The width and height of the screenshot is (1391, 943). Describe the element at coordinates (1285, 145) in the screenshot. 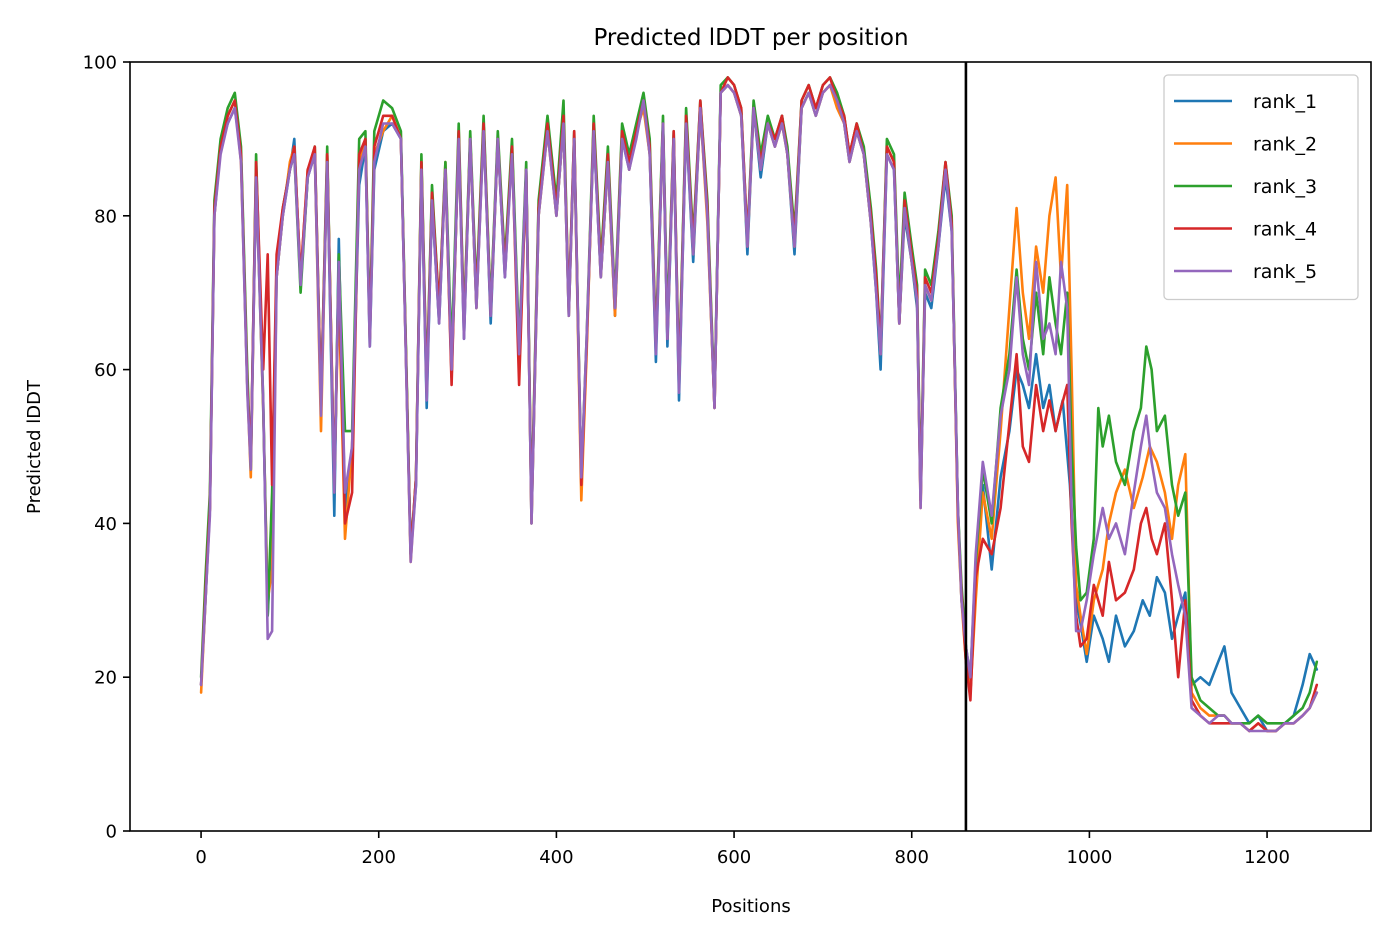

I see `legend-label-rank_2: rank_2` at that location.